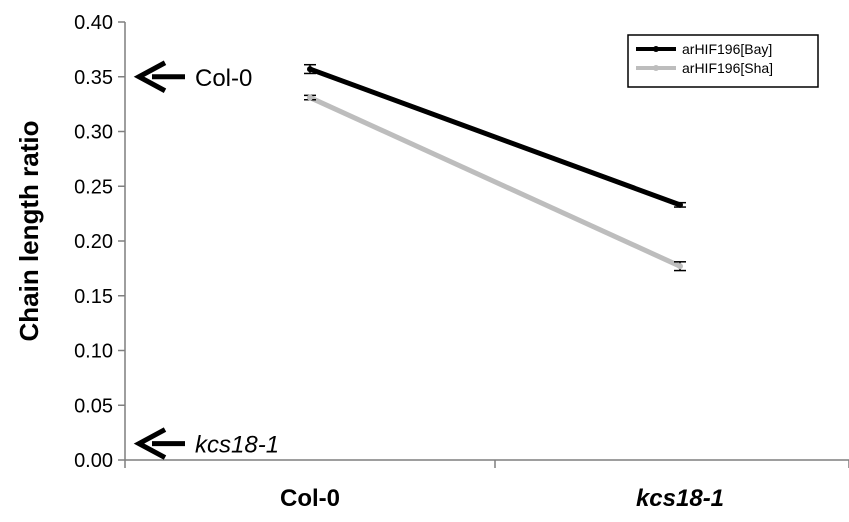 The image size is (849, 522). Describe the element at coordinates (502, 498) in the screenshot. I see `x-ticks: Col-0 kcs18-1` at that location.